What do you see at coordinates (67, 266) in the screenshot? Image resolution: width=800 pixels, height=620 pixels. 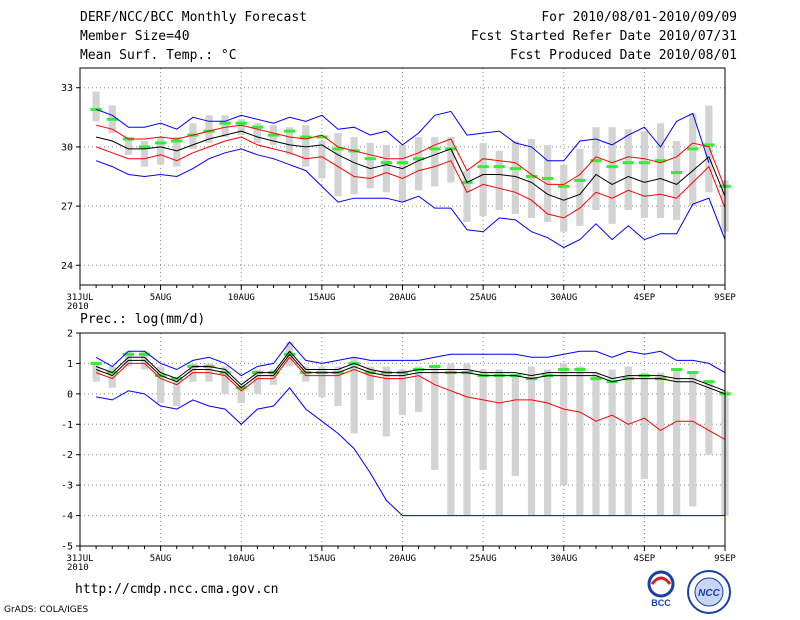 I see `temp-ytick-label: 24` at bounding box center [67, 266].